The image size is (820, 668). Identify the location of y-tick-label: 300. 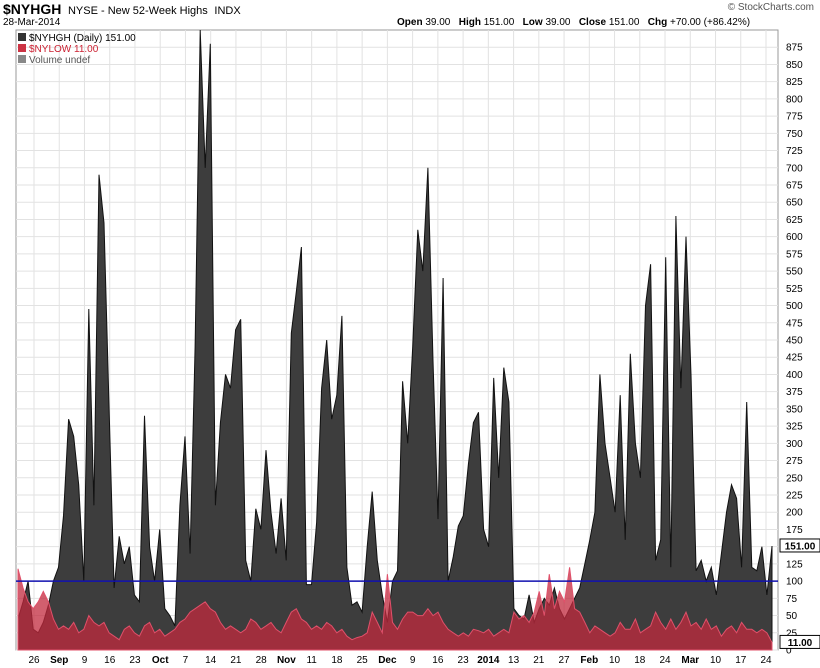
(794, 444).